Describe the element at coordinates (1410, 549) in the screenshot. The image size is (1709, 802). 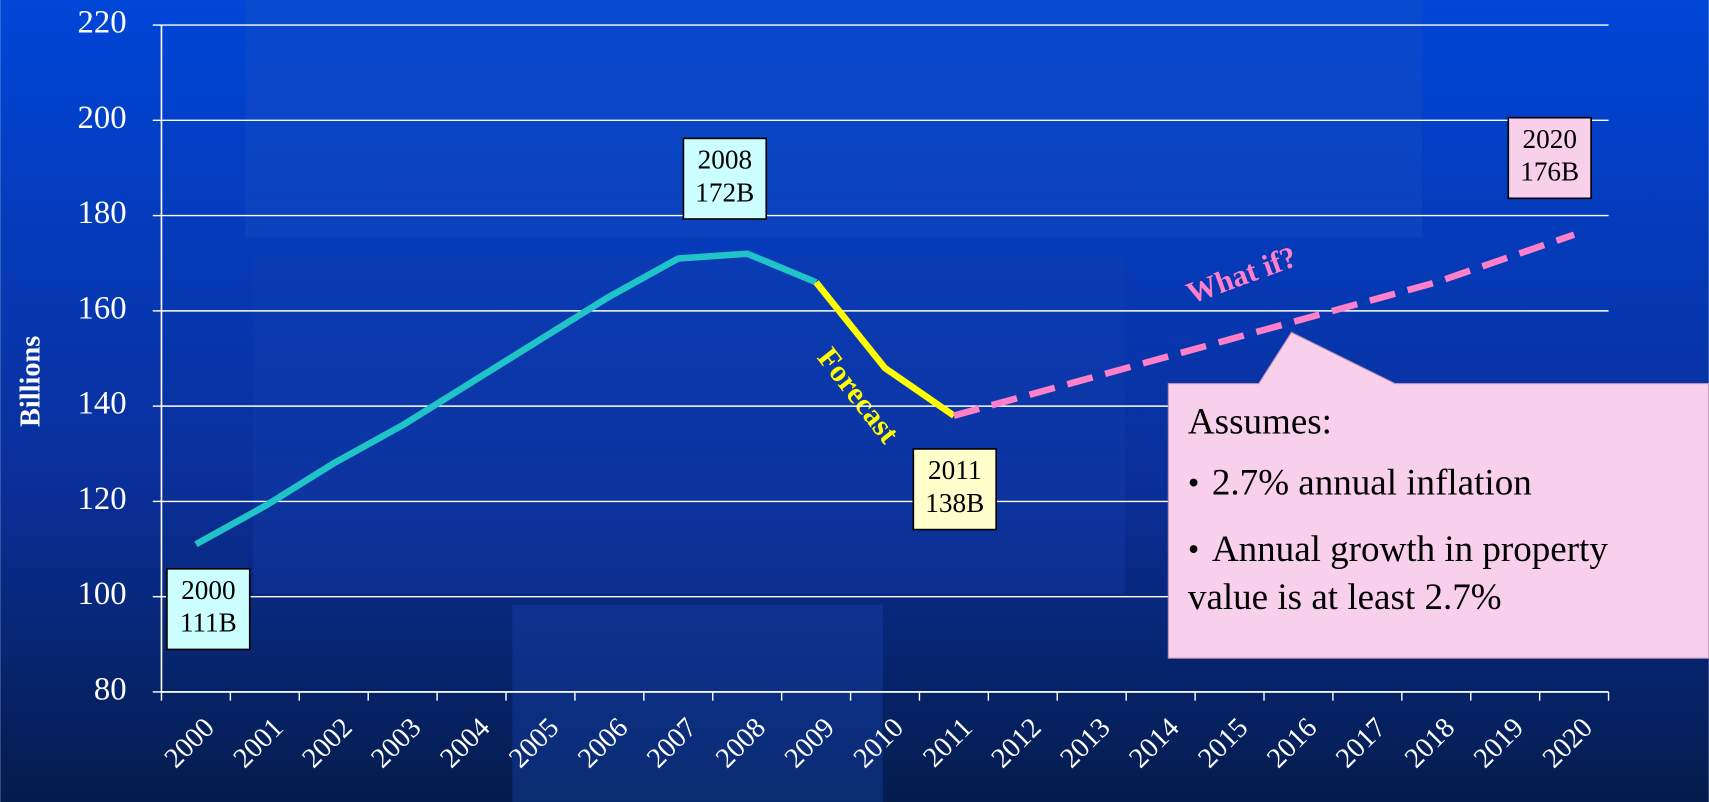
I see `callout-bullet: Annual growth in property` at that location.